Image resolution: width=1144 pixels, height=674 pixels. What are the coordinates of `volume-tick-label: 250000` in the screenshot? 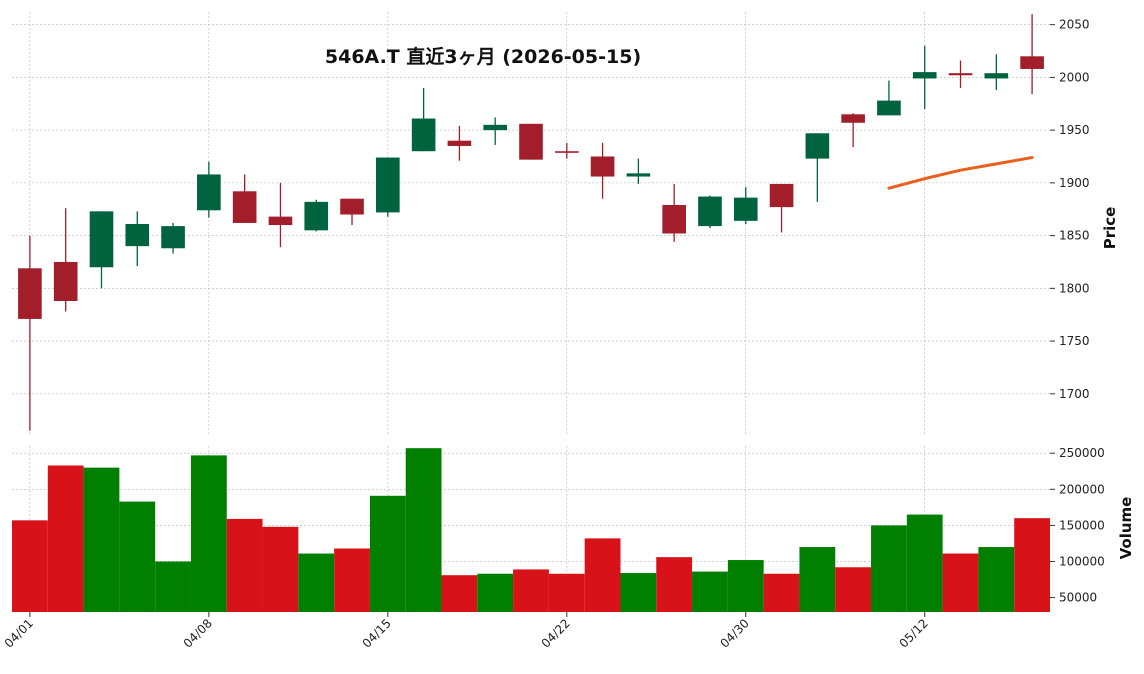 It's located at (1082, 453).